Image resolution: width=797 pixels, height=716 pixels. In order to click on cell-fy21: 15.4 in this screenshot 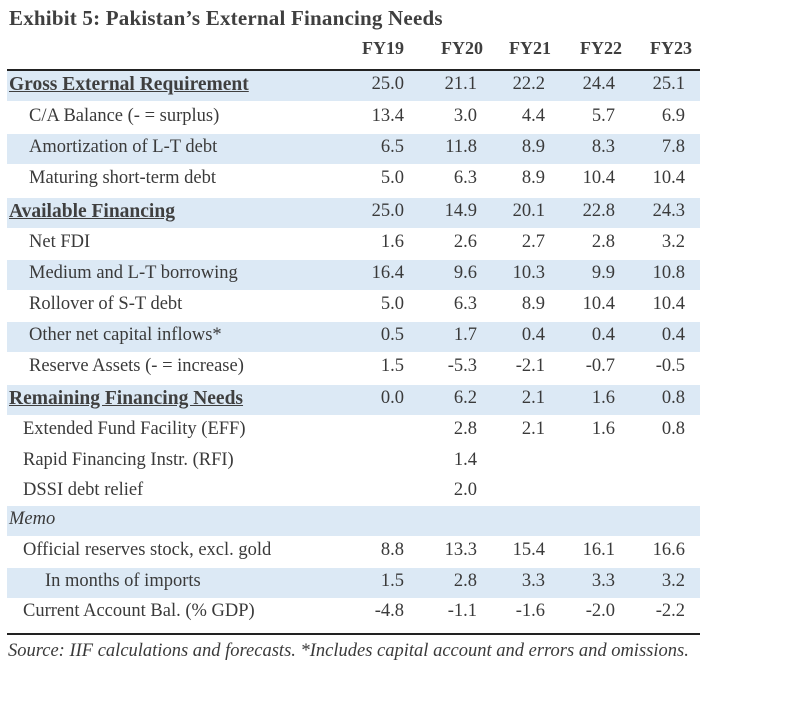, I will do `click(528, 550)`.